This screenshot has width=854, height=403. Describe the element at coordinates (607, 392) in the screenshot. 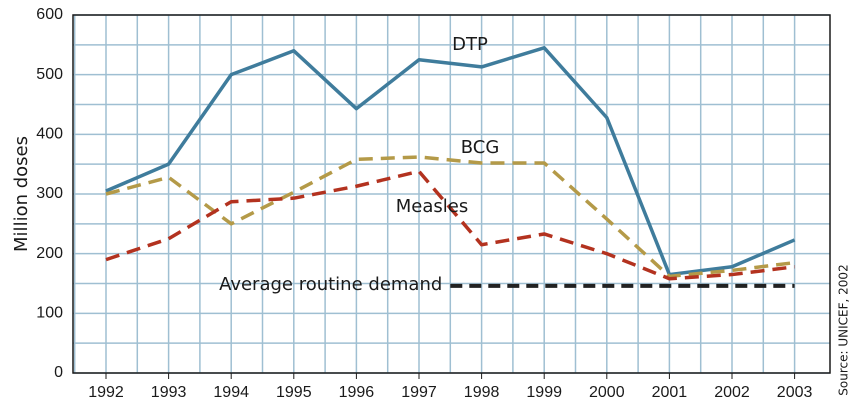

I see `x-tick-label: 2000` at that location.